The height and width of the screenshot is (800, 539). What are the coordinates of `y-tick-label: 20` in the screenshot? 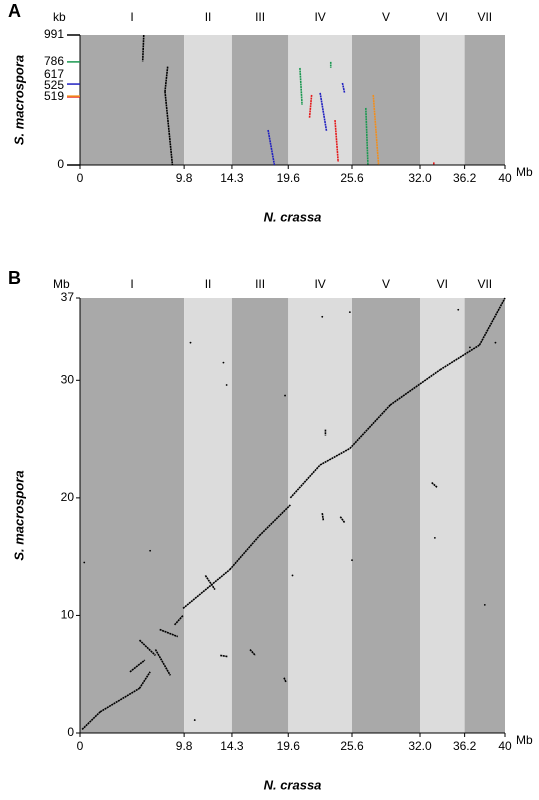 It's located at (68, 497).